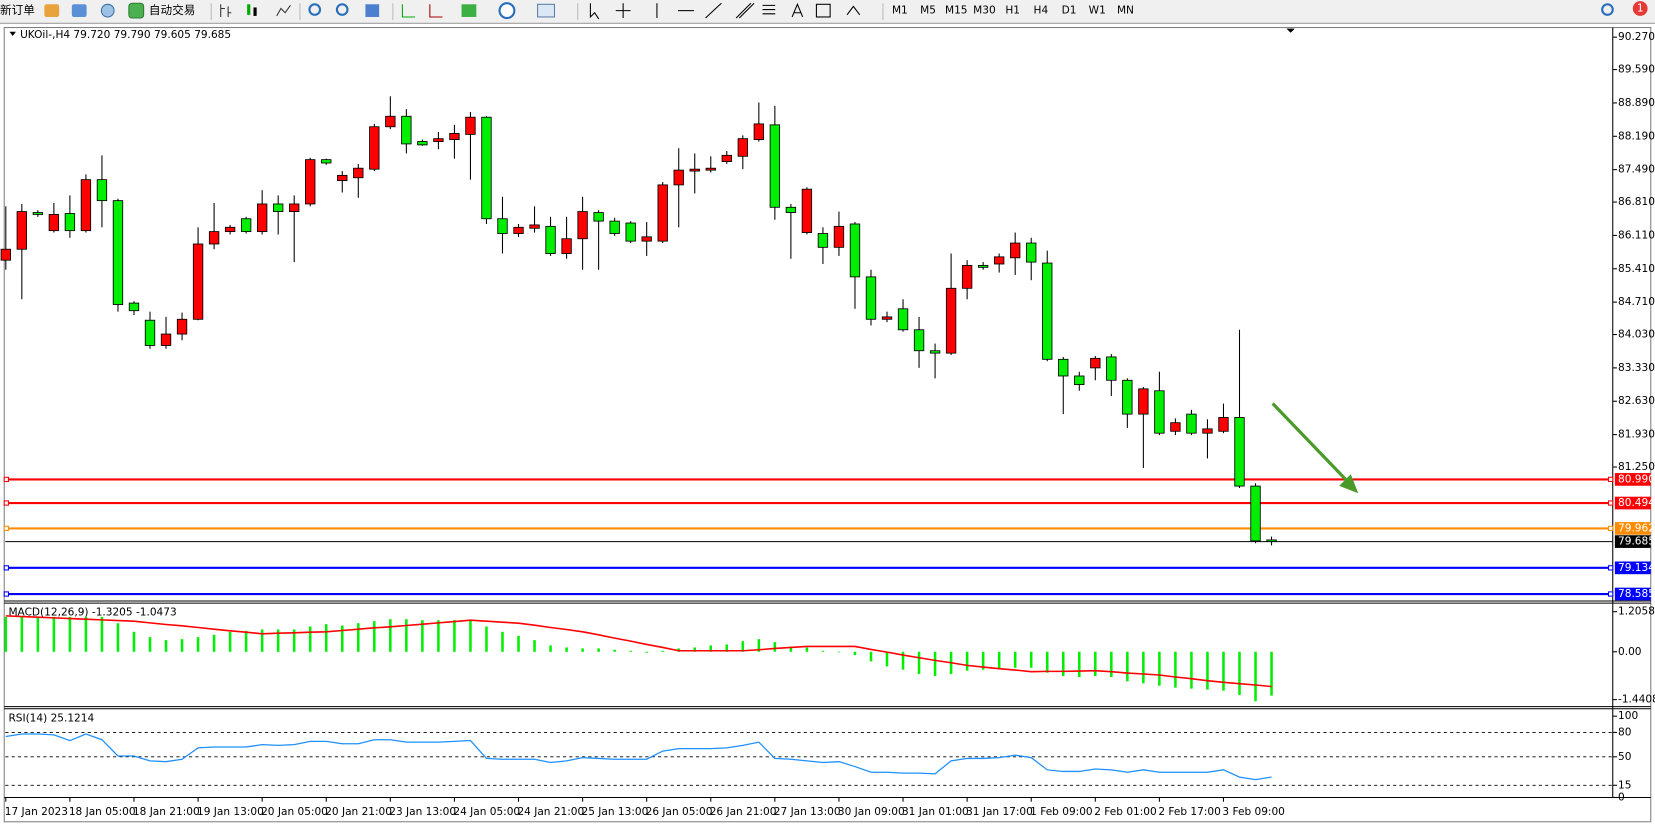 This screenshot has height=825, width=1655. What do you see at coordinates (283, 11) in the screenshot?
I see `line-chart-icon` at bounding box center [283, 11].